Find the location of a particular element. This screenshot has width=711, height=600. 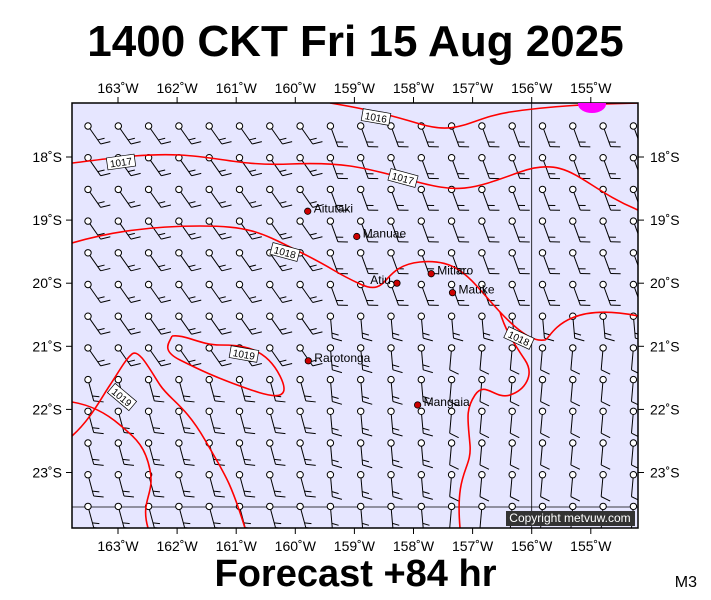

lon-label-bottom: 162˚W is located at coordinates (177, 546).